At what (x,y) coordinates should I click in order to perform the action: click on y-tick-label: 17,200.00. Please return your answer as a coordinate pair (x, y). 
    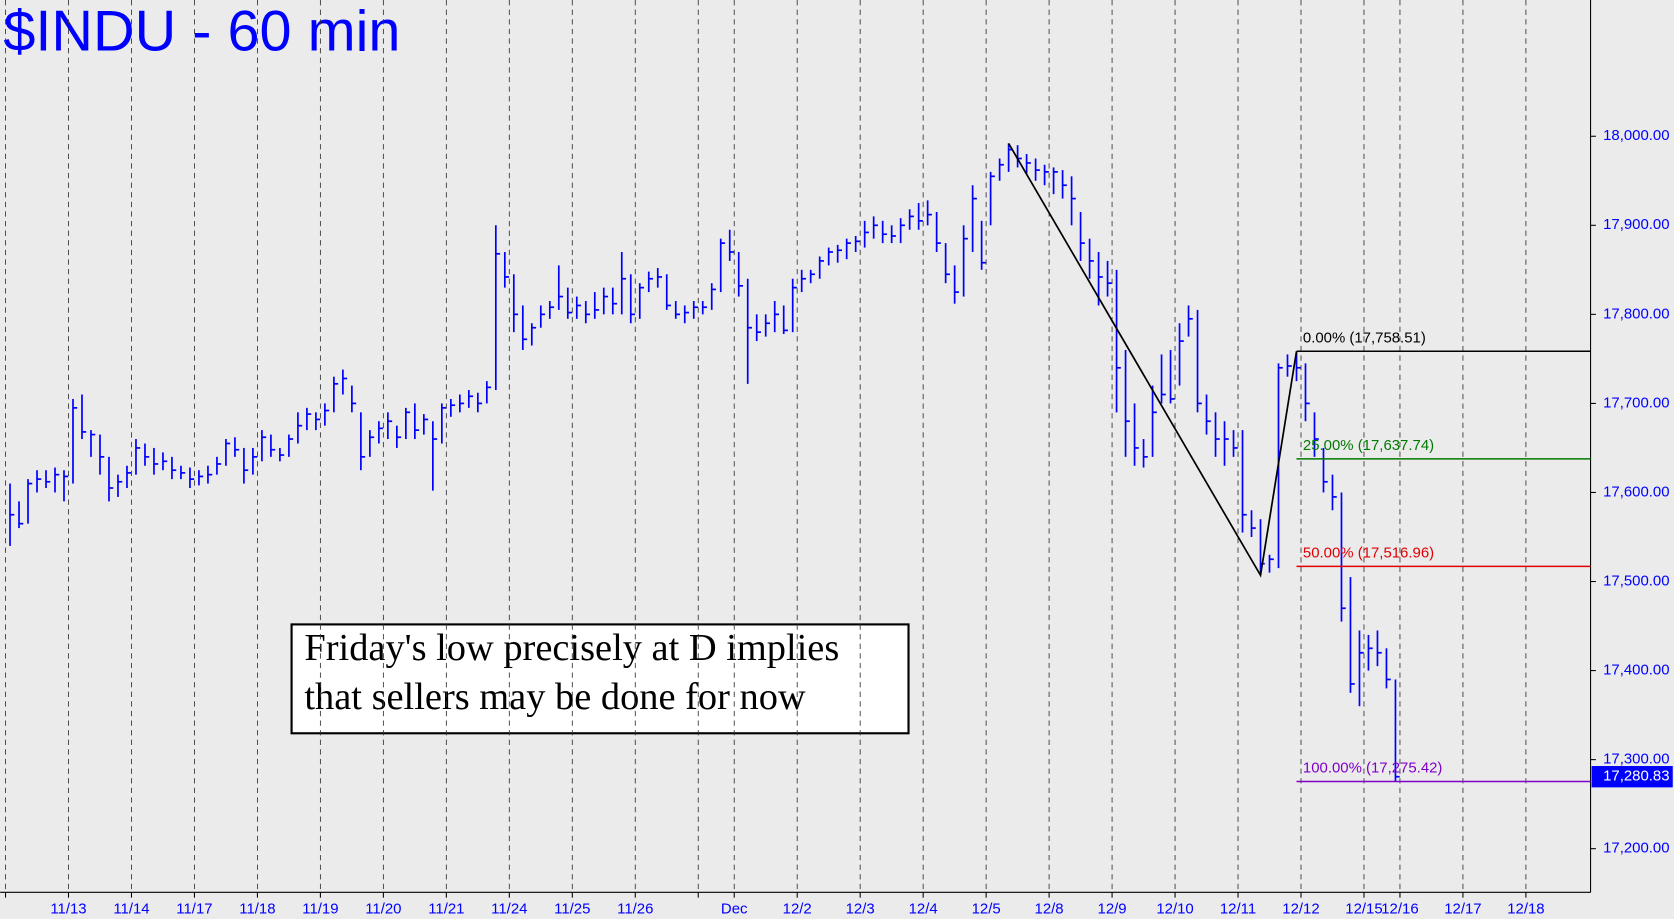
    Looking at the image, I should click on (1636, 848).